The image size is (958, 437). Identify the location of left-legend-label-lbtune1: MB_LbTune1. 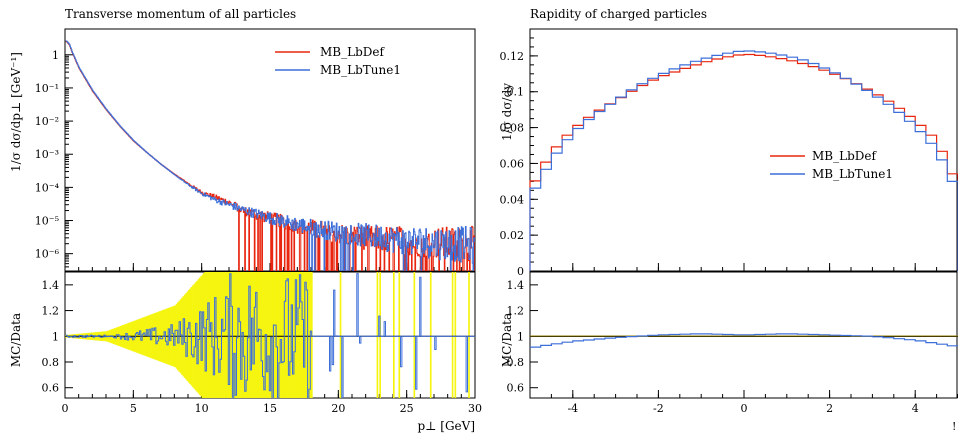
(360, 70).